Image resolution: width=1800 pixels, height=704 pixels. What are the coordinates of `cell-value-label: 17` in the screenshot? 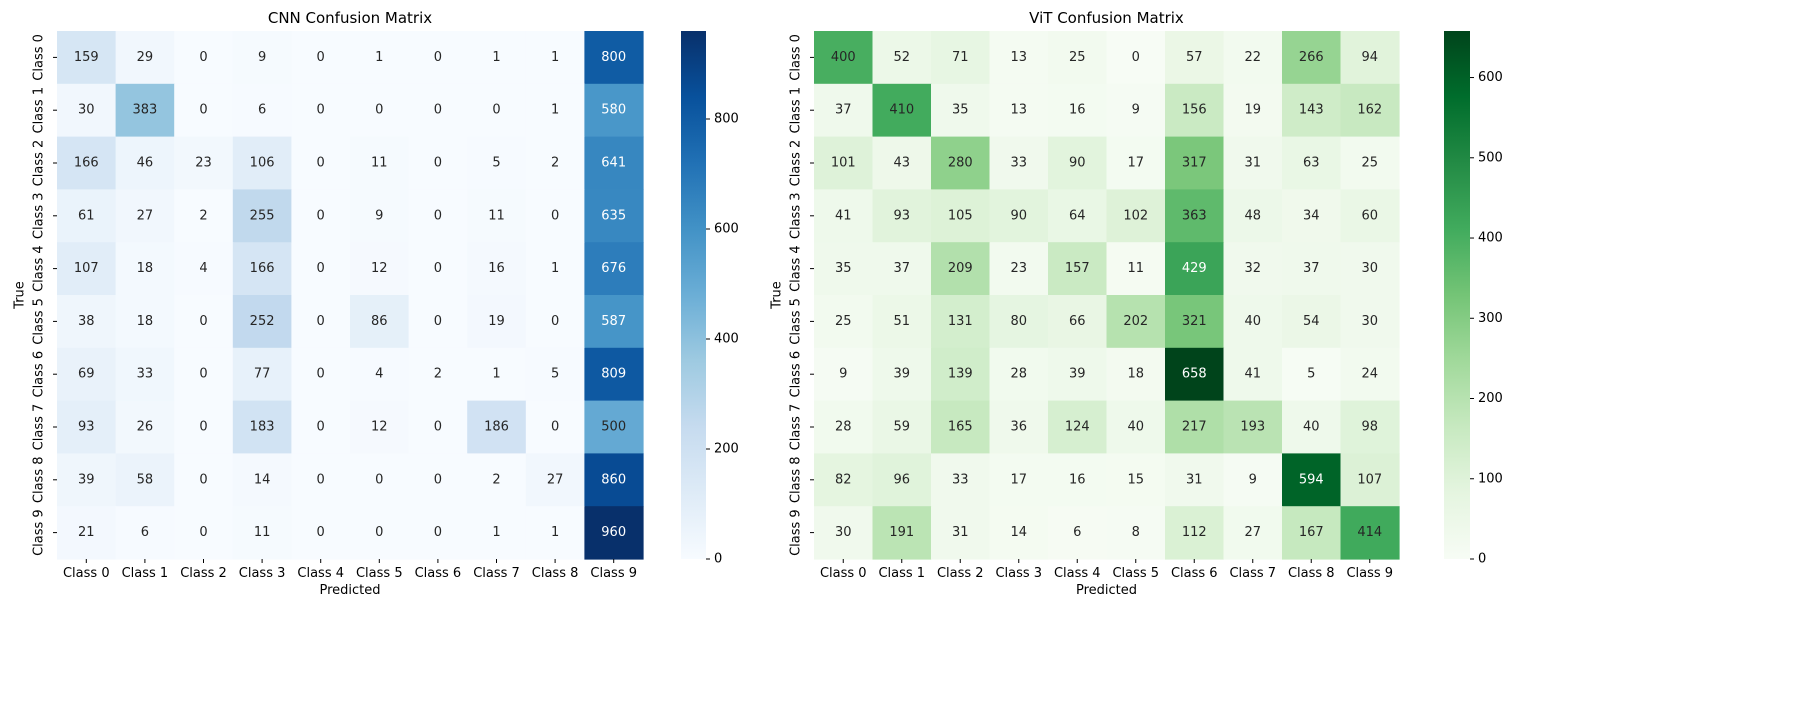 It's located at (1135, 163).